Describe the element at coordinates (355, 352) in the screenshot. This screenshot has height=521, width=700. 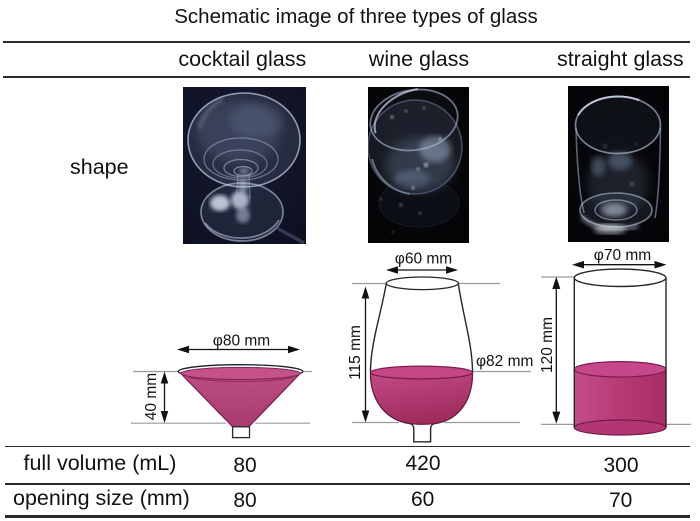
I see `svg-text: 115 mm` at that location.